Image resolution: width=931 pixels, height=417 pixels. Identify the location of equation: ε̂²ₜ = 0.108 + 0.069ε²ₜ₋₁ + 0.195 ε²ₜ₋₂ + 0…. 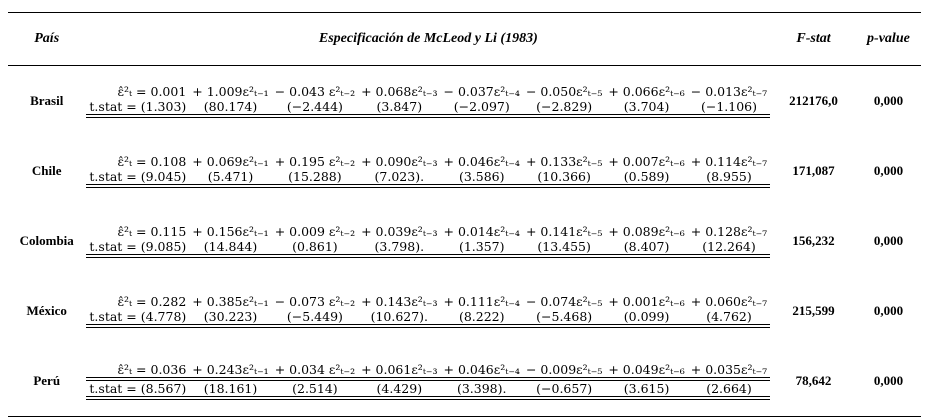
(428, 171).